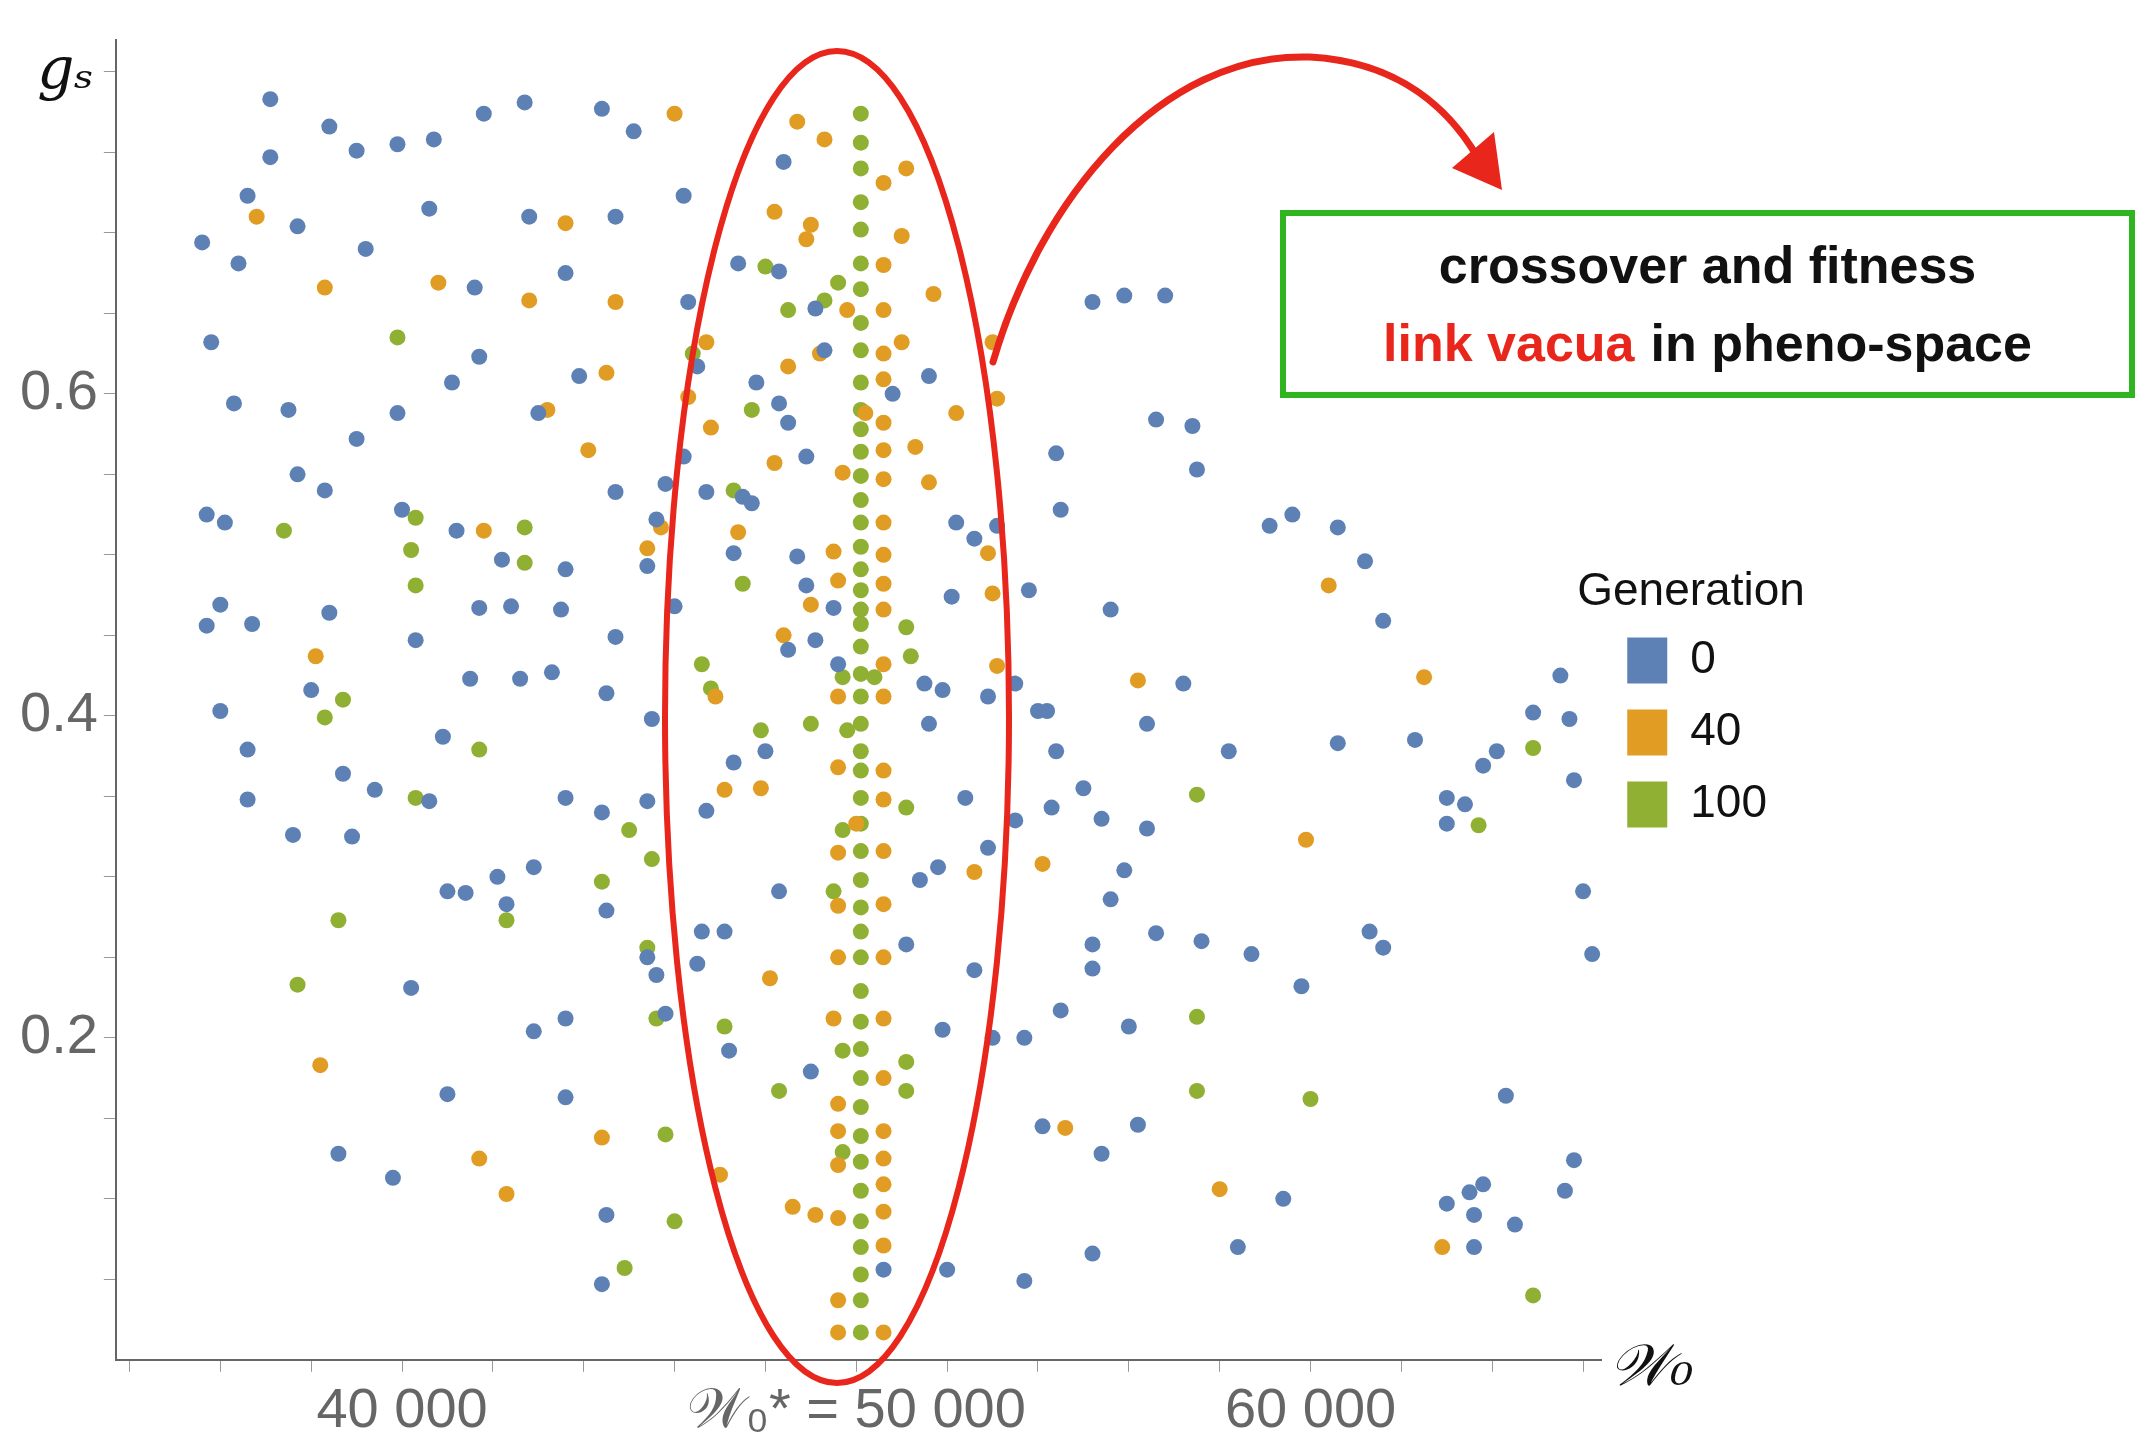 The height and width of the screenshot is (1455, 2137). I want to click on y-axis-title: gₛ, so click(65, 67).